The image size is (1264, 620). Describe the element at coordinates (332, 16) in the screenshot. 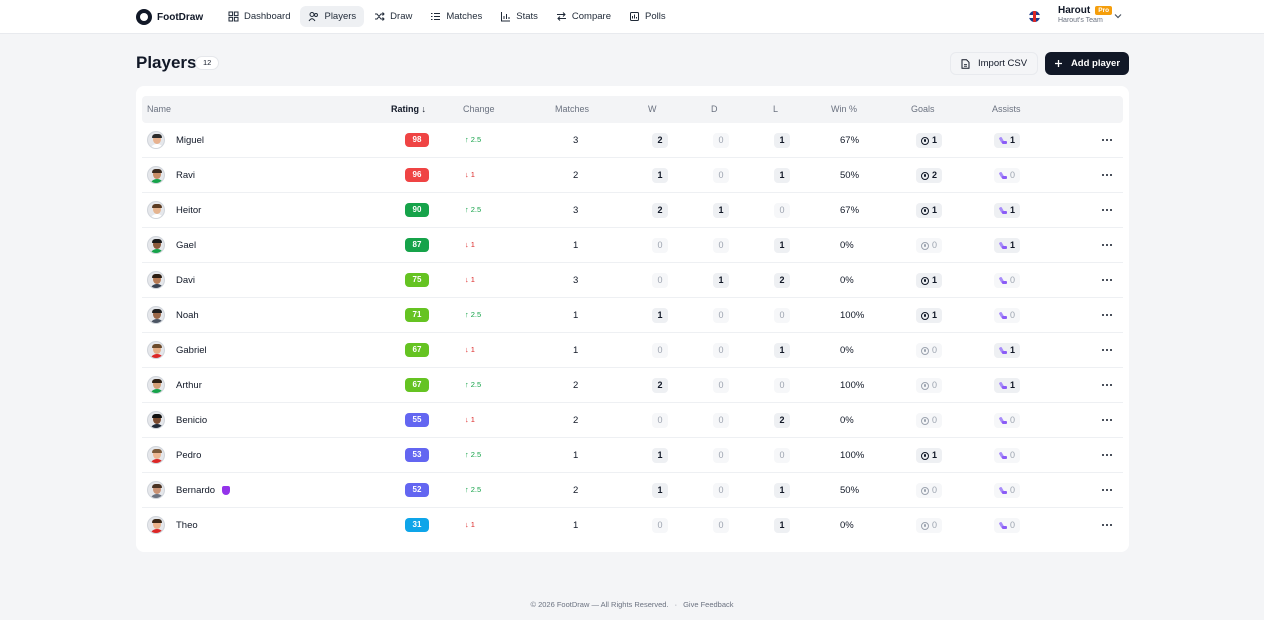

I see `nav-item-players: Players` at that location.